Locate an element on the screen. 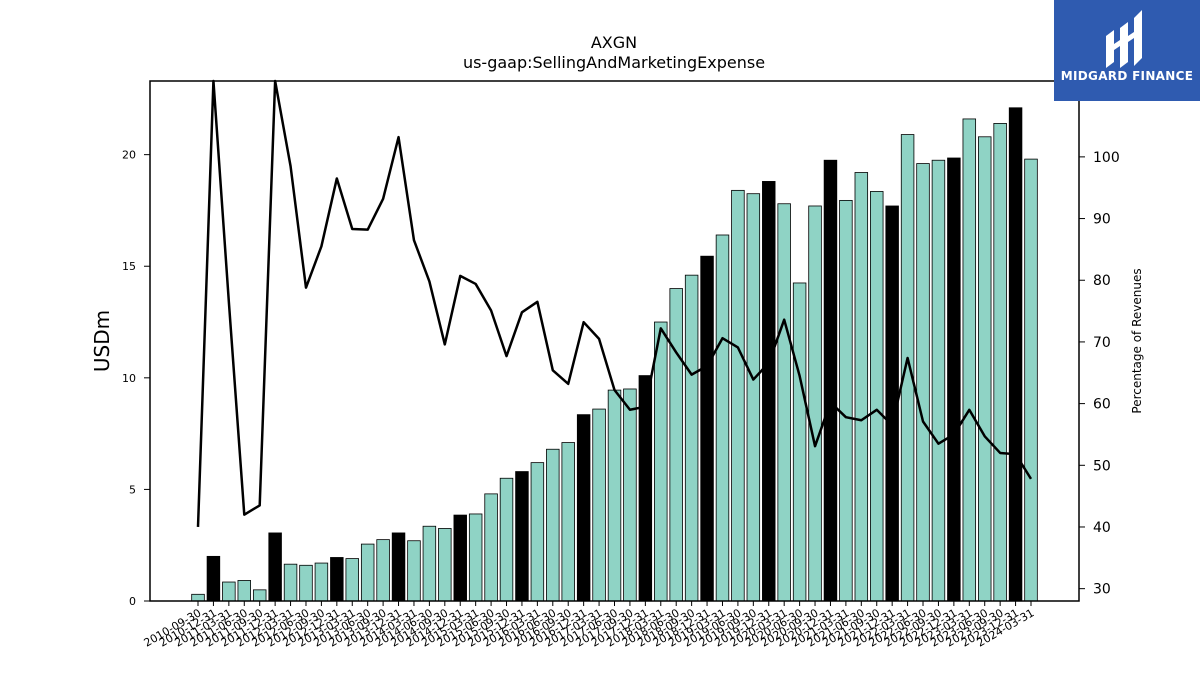  midgard-finance-logo: MIDGARD FINANCE is located at coordinates (1127, 50).